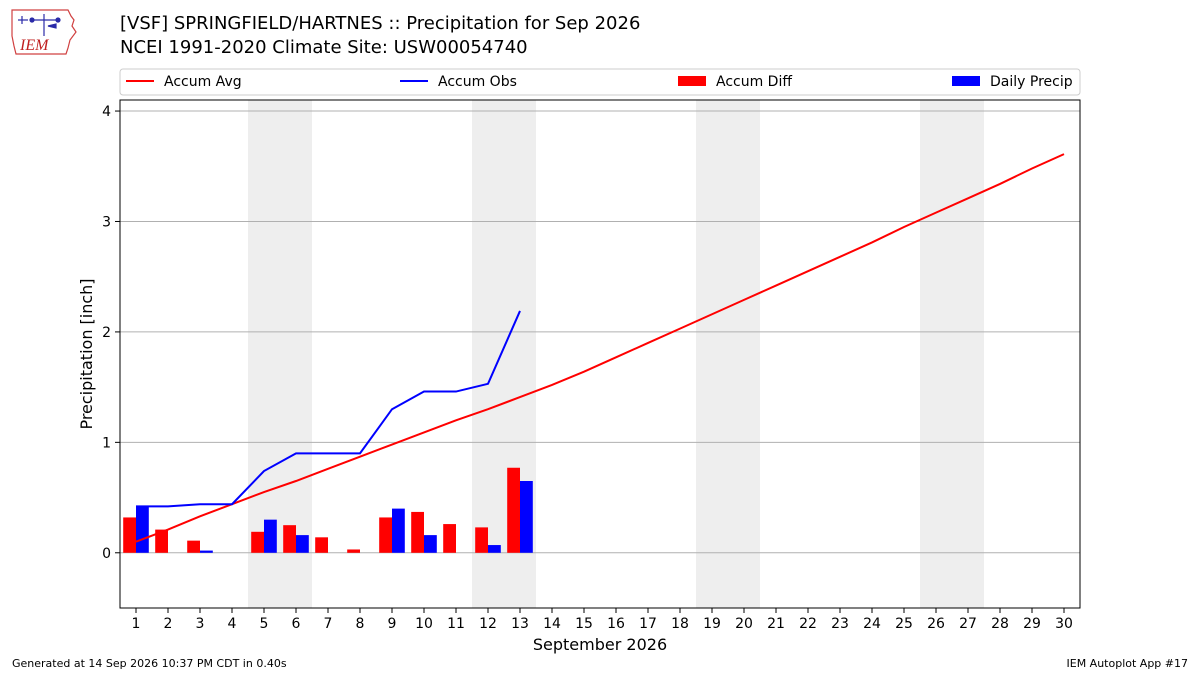  What do you see at coordinates (232, 624) in the screenshot?
I see `x-tick-label: 4` at bounding box center [232, 624].